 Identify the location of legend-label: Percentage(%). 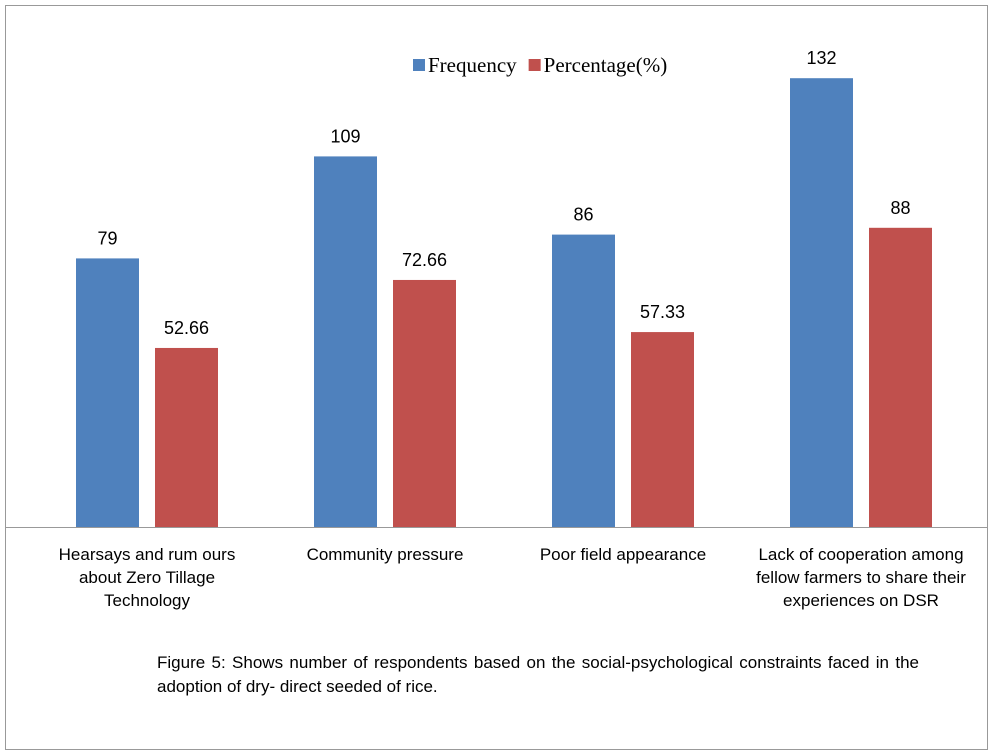
(606, 65).